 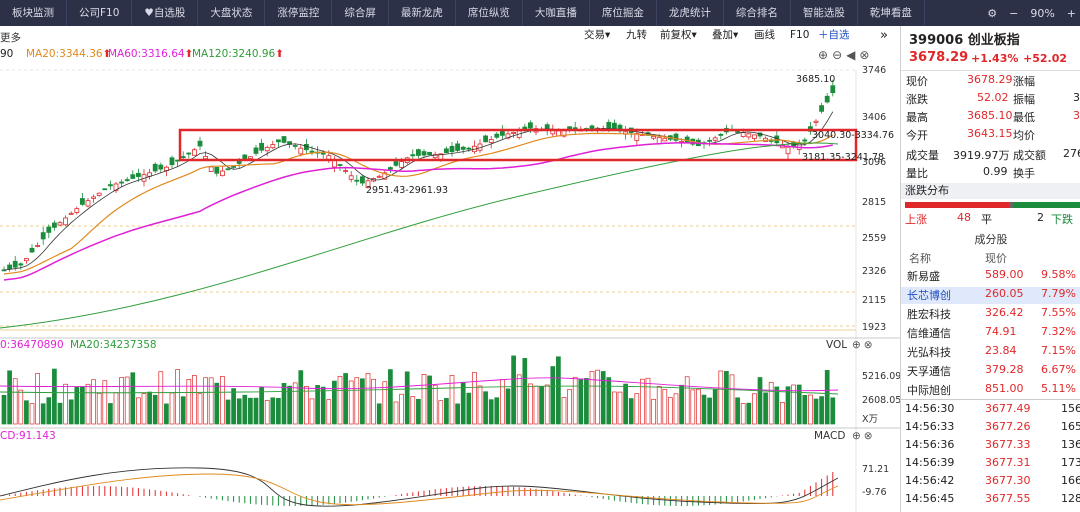 I want to click on stock-pct: 7.79%, so click(x=1058, y=293).